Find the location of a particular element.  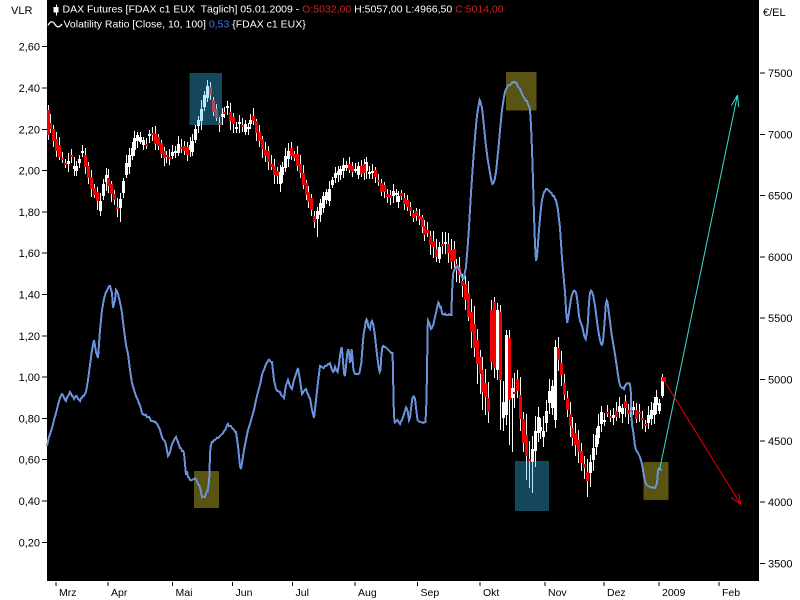

svg-text: 7500 is located at coordinates (780, 74).